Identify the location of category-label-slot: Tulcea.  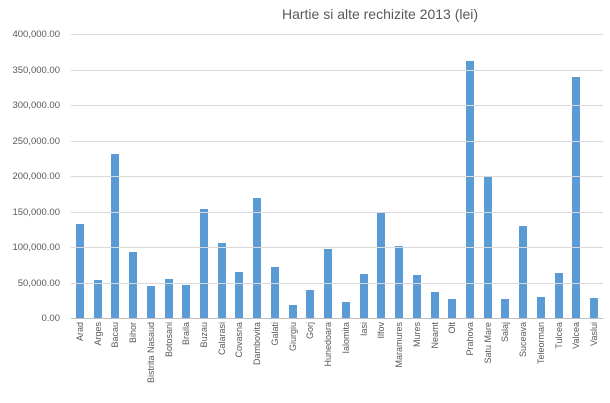
(559, 362).